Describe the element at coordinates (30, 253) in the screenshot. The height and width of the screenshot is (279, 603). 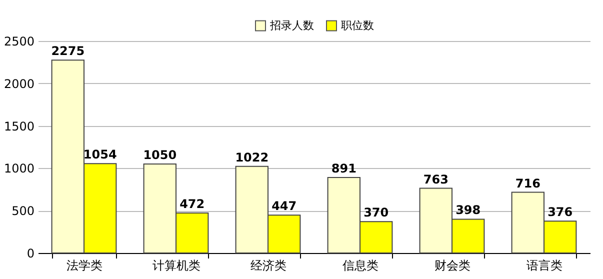
I see `y-tick-label: 0` at that location.